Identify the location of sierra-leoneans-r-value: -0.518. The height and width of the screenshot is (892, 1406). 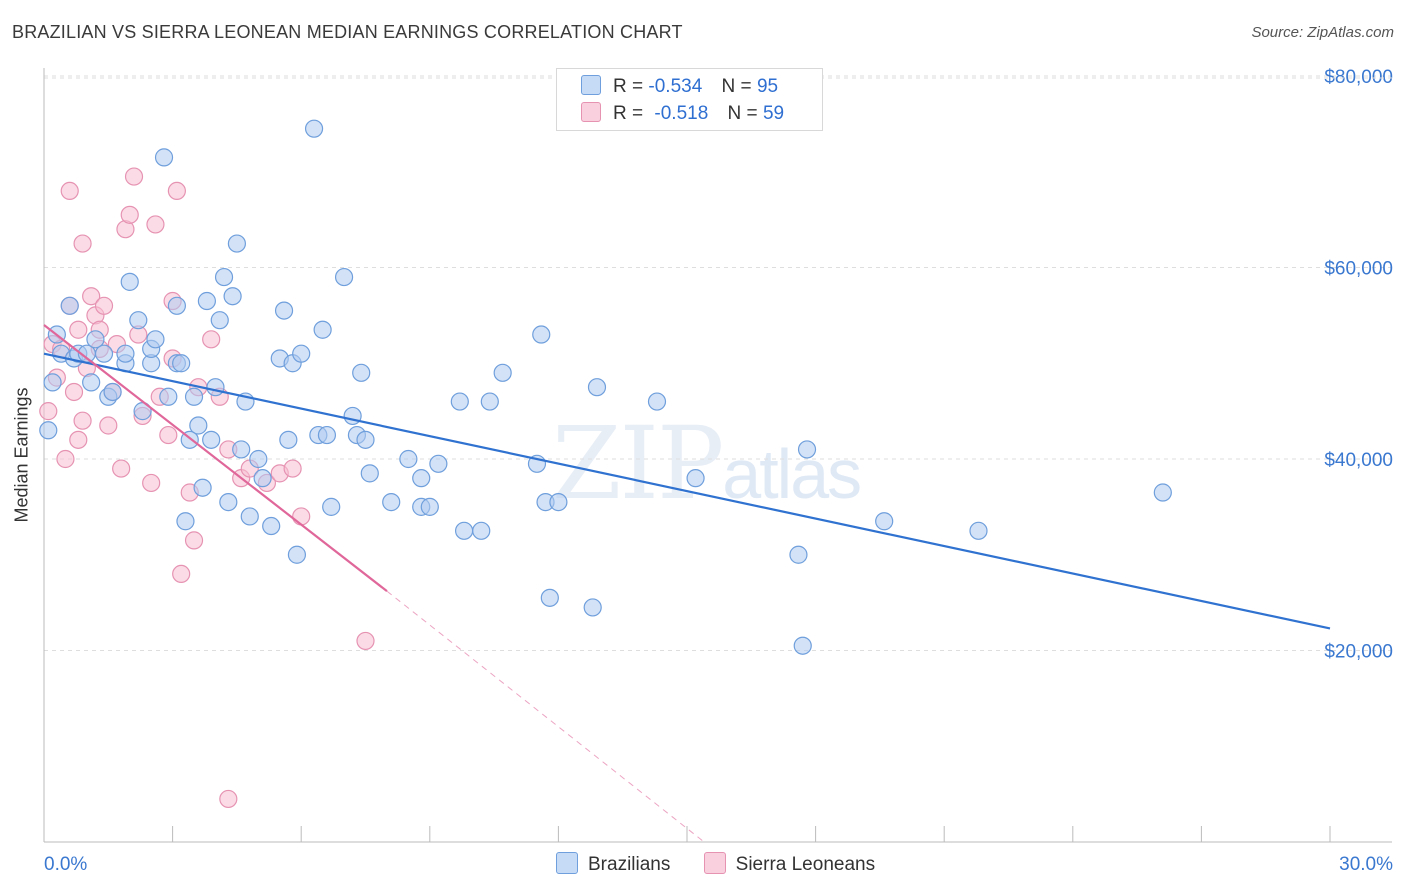
(681, 113).